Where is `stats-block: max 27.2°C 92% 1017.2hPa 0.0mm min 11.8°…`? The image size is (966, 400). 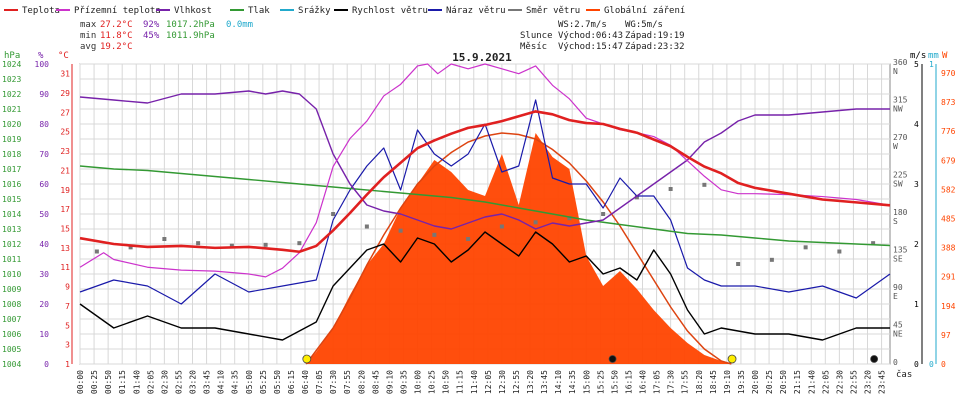
stats-block: max 27.2°C 92% 1017.2hPa 0.0mm min 11.8°… is located at coordinates (166, 36).